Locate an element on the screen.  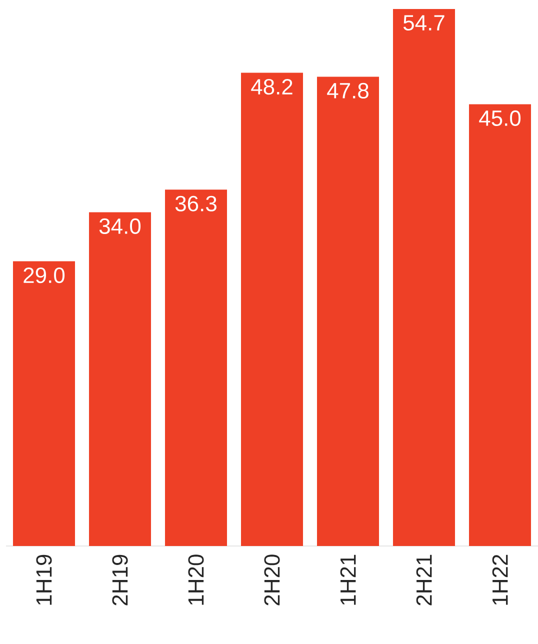
data-label: 48.2 is located at coordinates (271, 86).